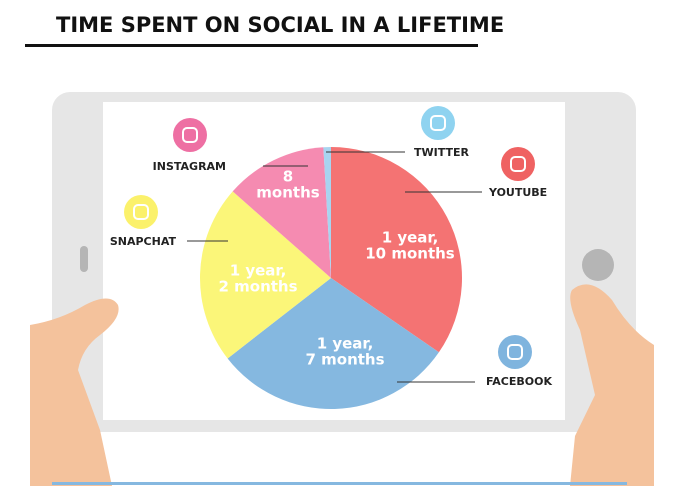 The width and height of the screenshot is (684, 486). I want to click on left-hand, so click(74, 392).